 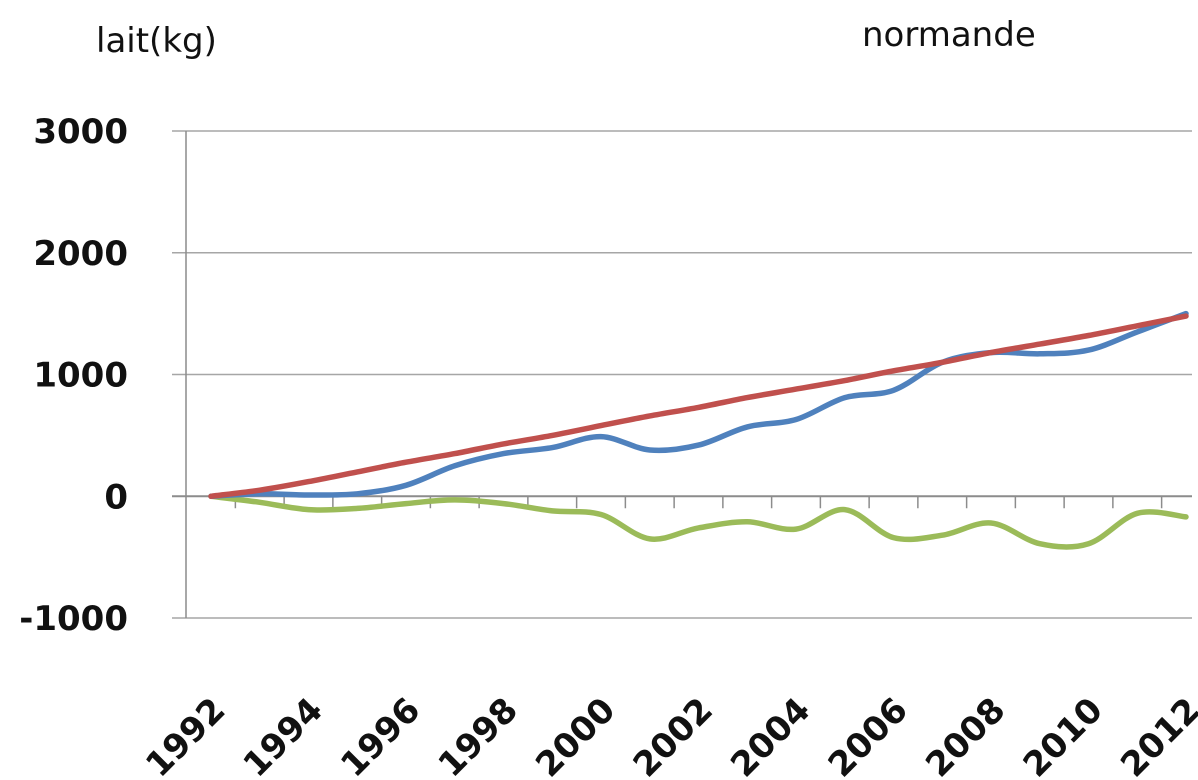 I want to click on x-tick-label: 1998, so click(x=478, y=735).